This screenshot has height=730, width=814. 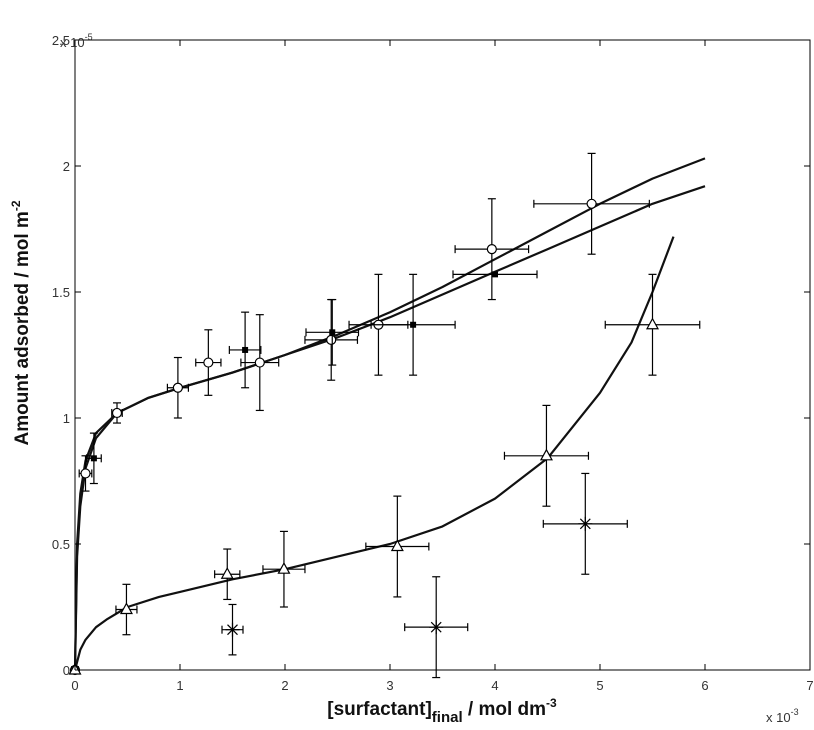 What do you see at coordinates (66, 670) in the screenshot?
I see `y-tick-label: 0` at bounding box center [66, 670].